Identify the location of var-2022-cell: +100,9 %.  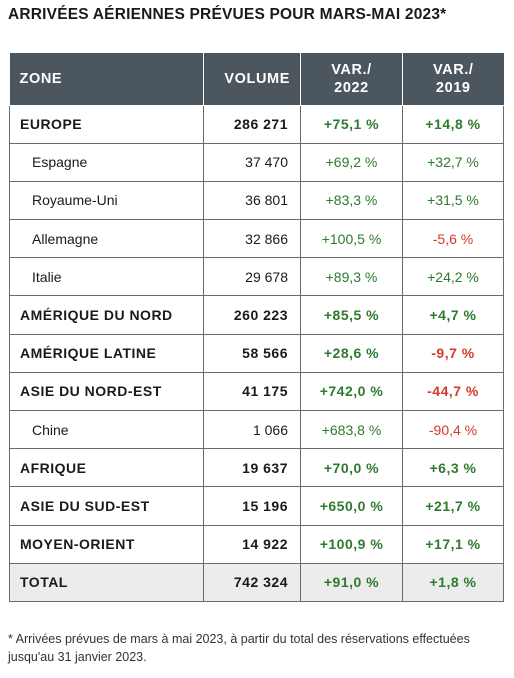
(351, 544).